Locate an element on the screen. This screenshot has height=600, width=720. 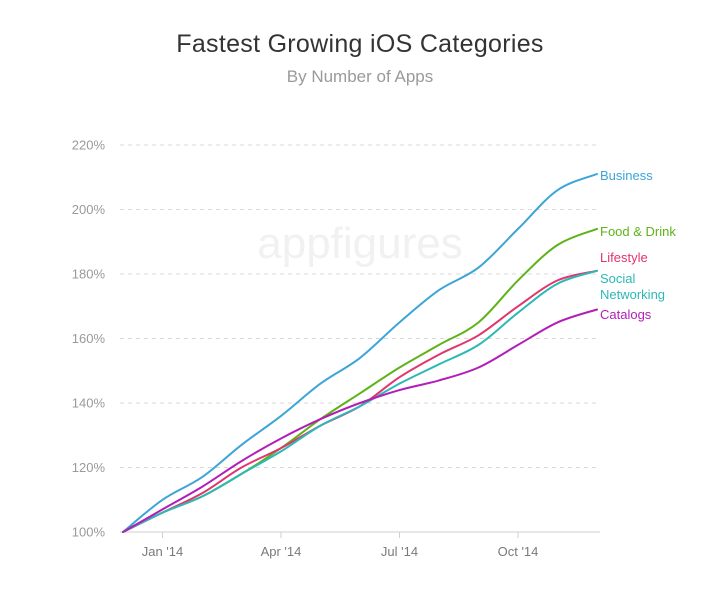
y-tick-label: 100% is located at coordinates (89, 532).